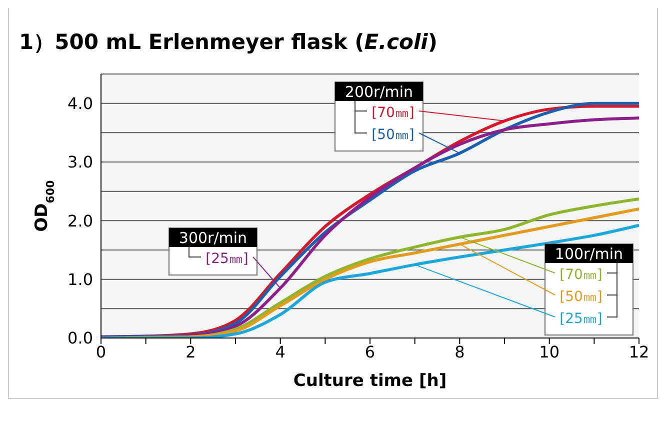 The width and height of the screenshot is (664, 421). I want to click on x-tick-label: 0, so click(101, 352).